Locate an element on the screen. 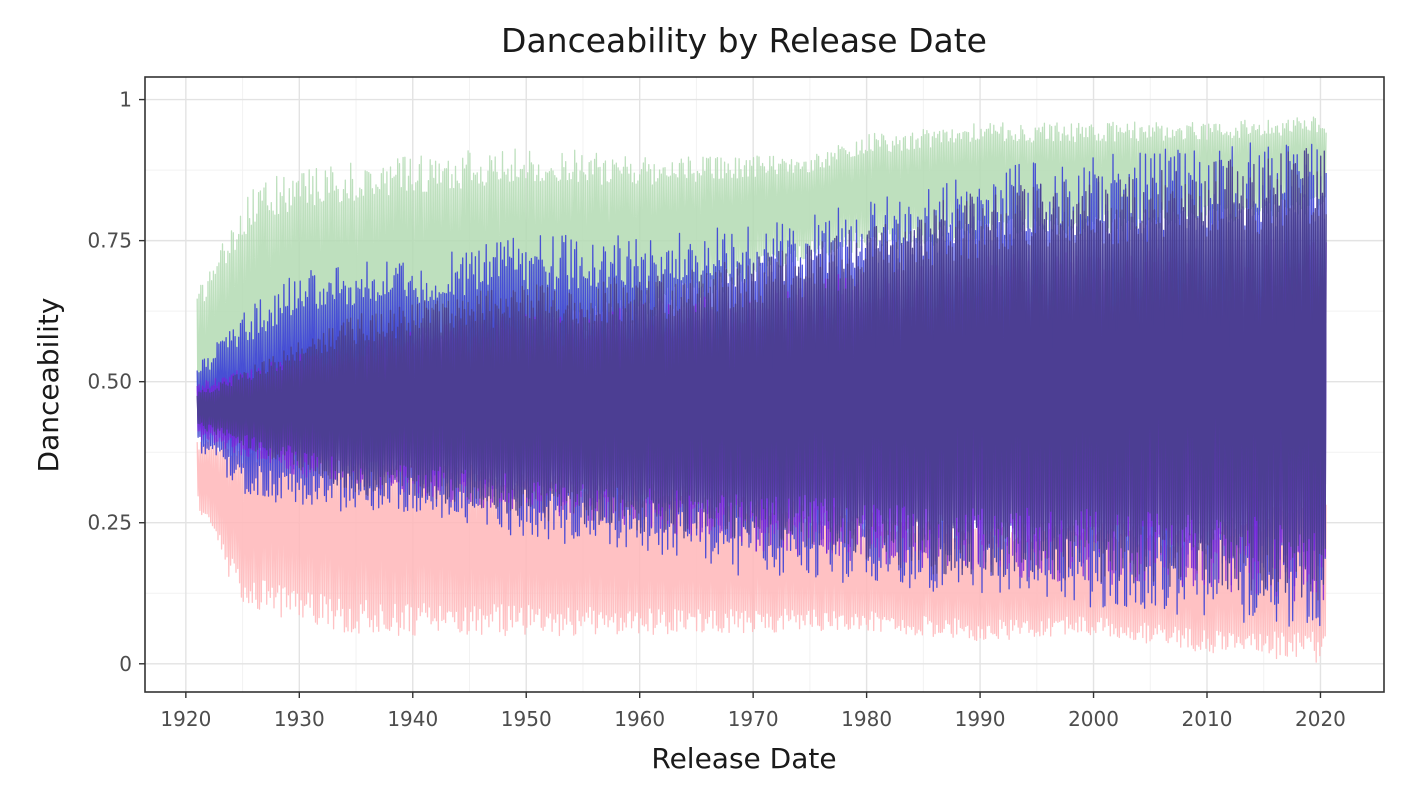 This screenshot has height=794, width=1420. x-axis-title: Release Date is located at coordinates (743, 758).